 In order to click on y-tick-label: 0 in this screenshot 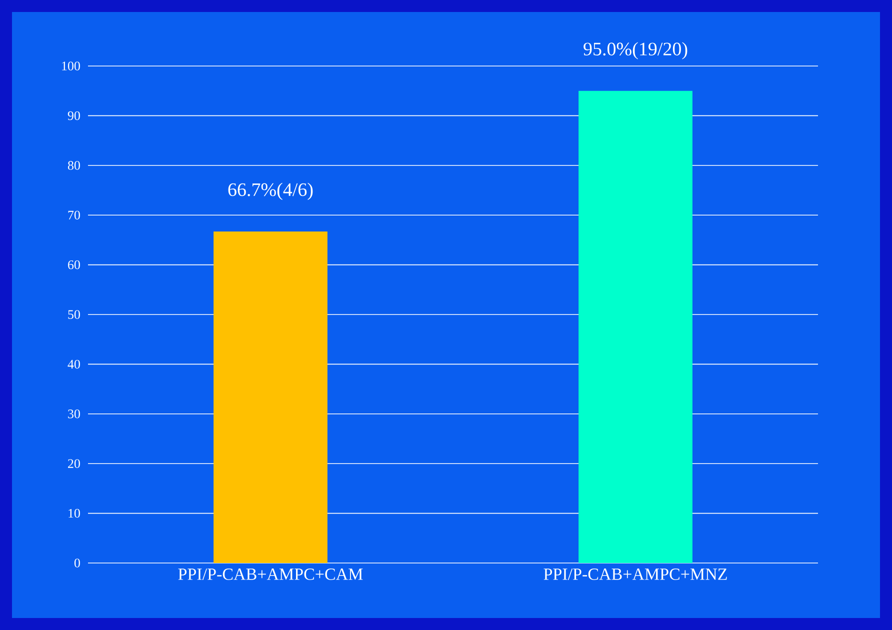, I will do `click(77, 563)`.